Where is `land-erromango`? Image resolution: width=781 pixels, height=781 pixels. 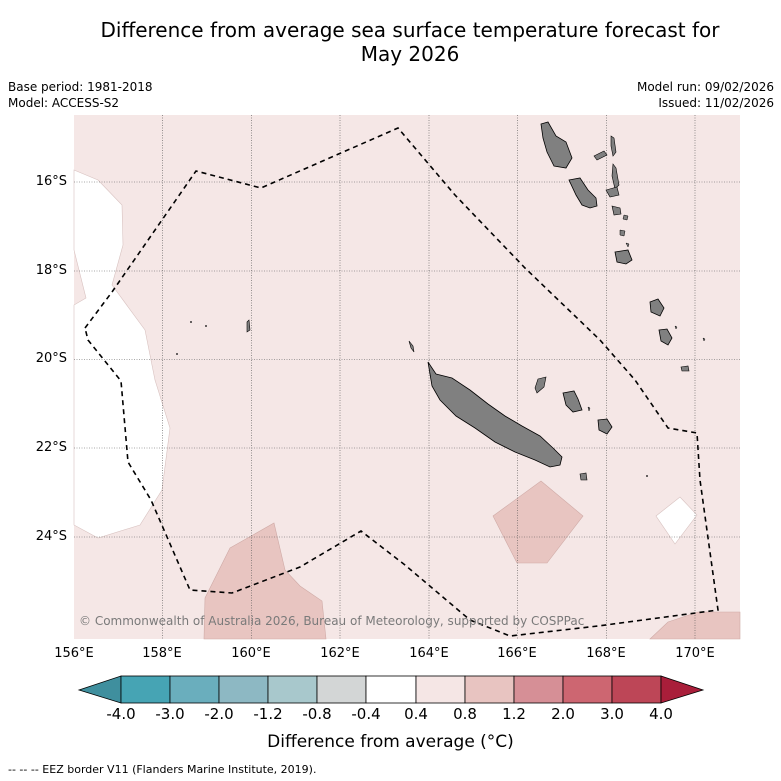
land-erromango is located at coordinates (657, 307).